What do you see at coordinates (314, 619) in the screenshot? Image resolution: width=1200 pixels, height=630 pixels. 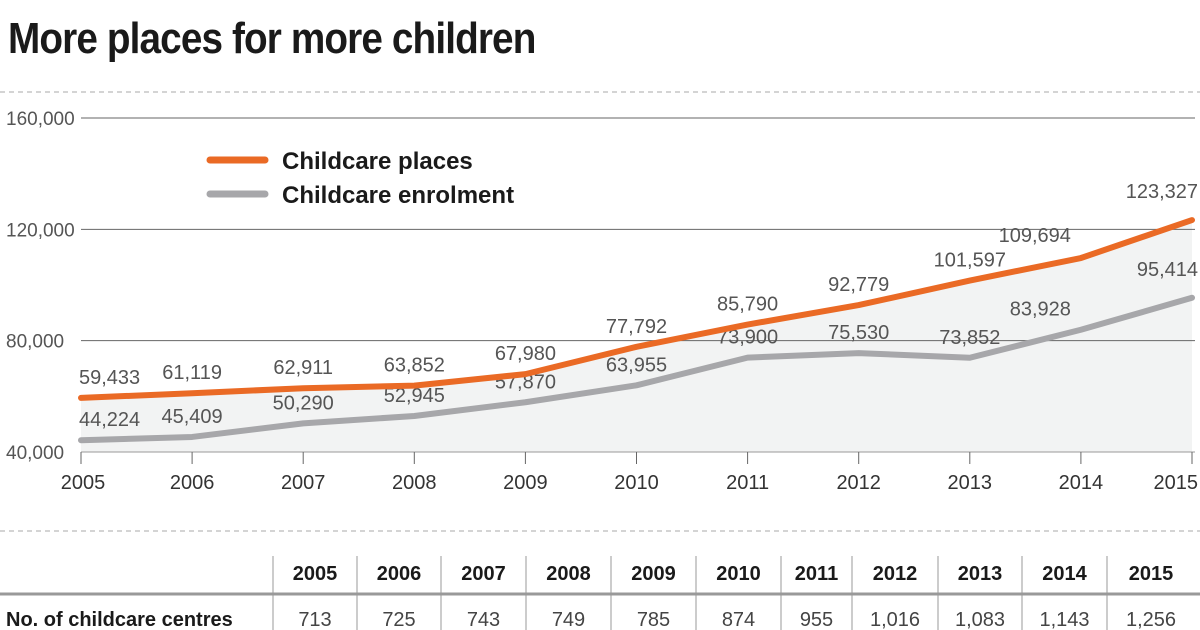 I see `table-cell: 713` at bounding box center [314, 619].